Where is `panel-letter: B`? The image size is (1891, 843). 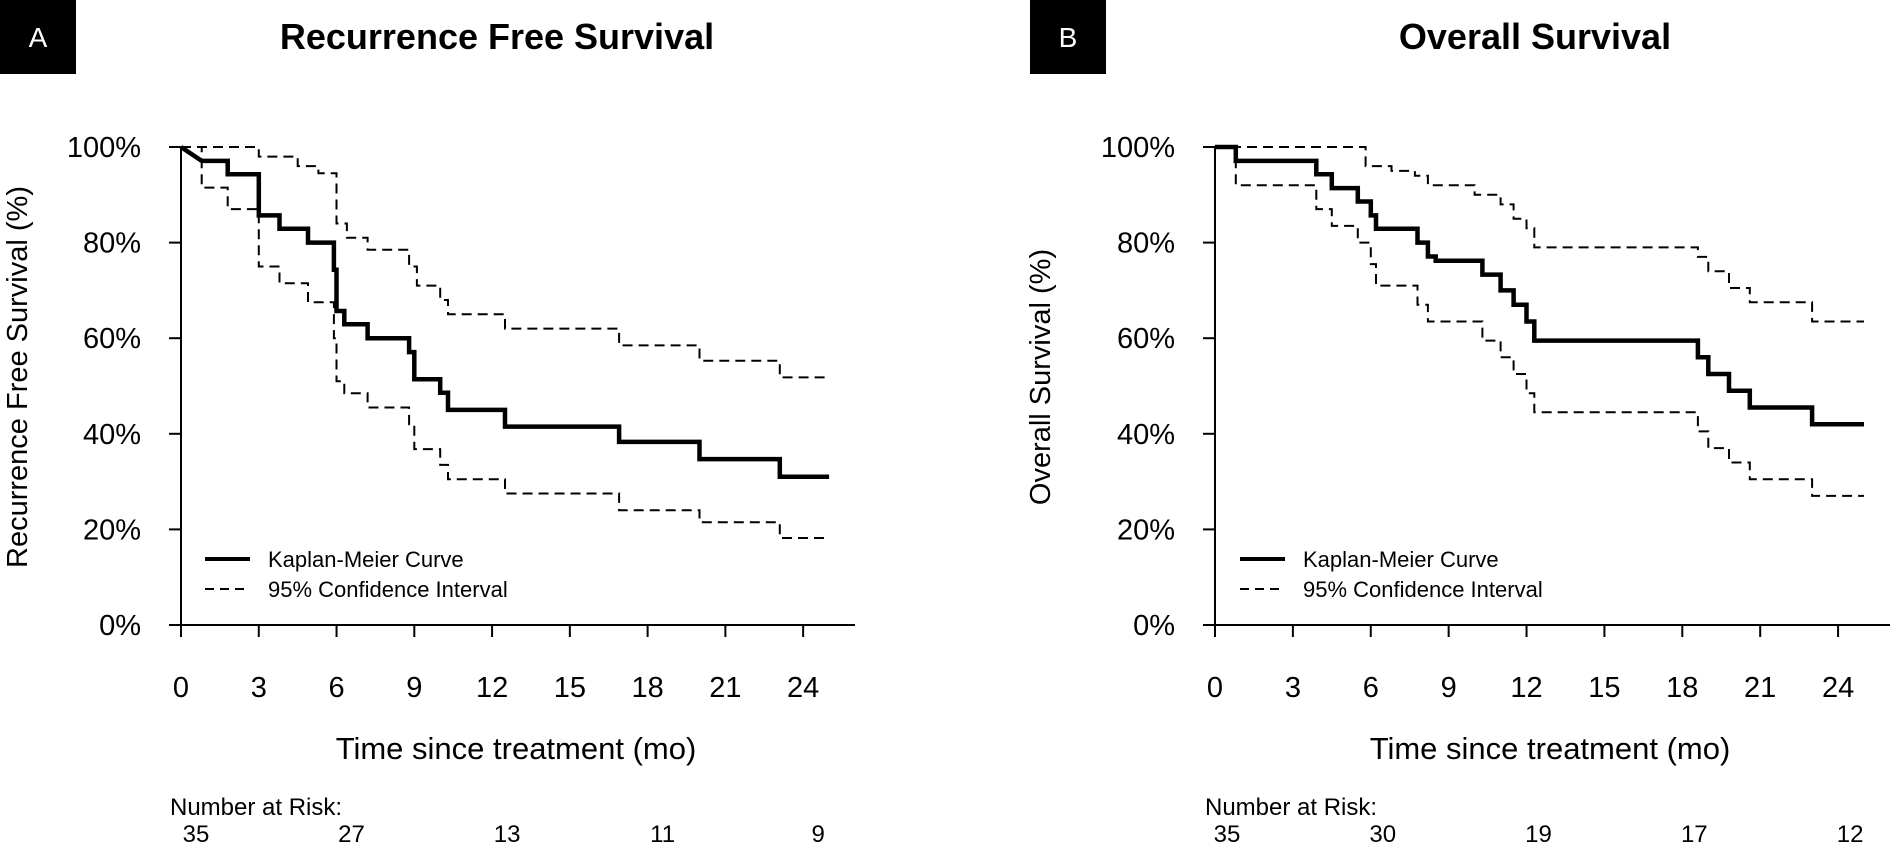 panel-letter: B is located at coordinates (1068, 37).